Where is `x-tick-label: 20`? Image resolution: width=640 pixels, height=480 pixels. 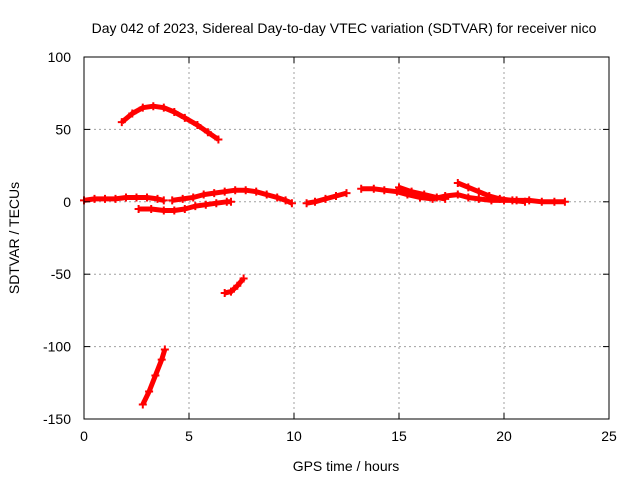 x-tick-label: 20 is located at coordinates (504, 436).